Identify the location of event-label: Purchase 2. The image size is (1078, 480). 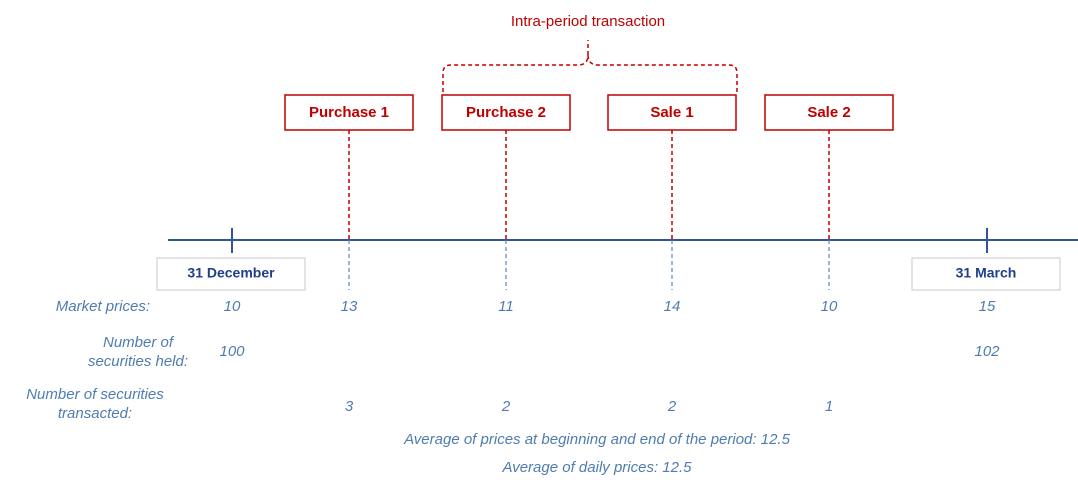
(506, 112).